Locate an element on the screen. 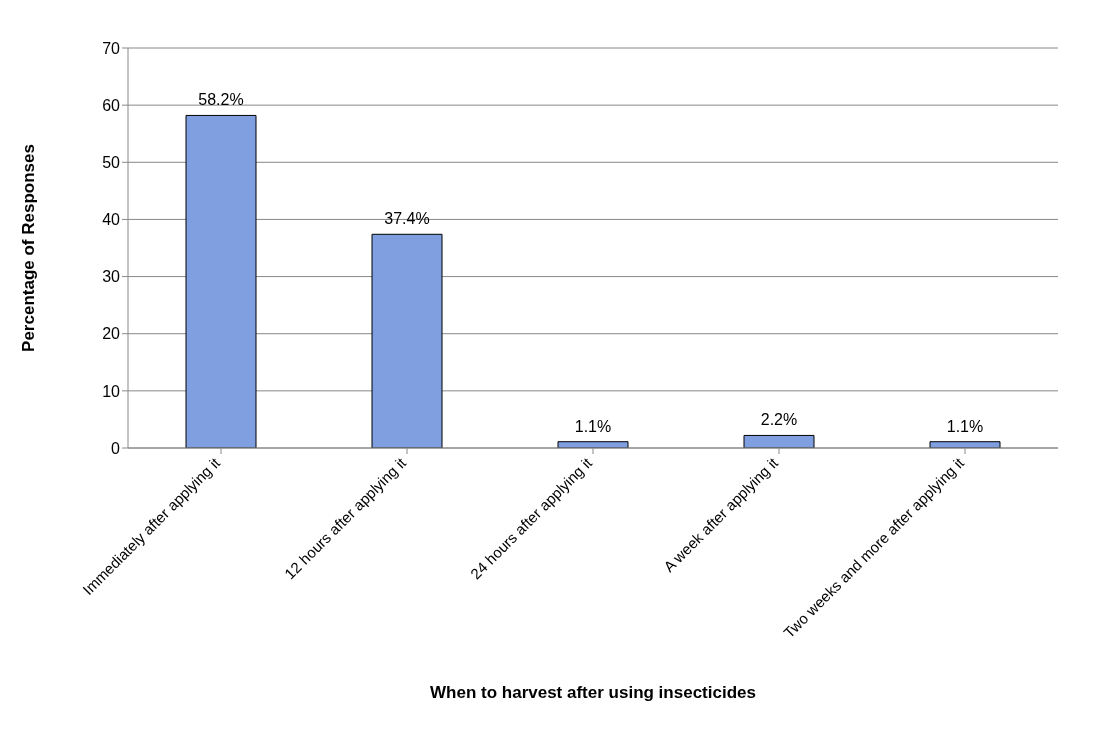 This screenshot has height=739, width=1098. y-tick-label: 40 is located at coordinates (111, 220).